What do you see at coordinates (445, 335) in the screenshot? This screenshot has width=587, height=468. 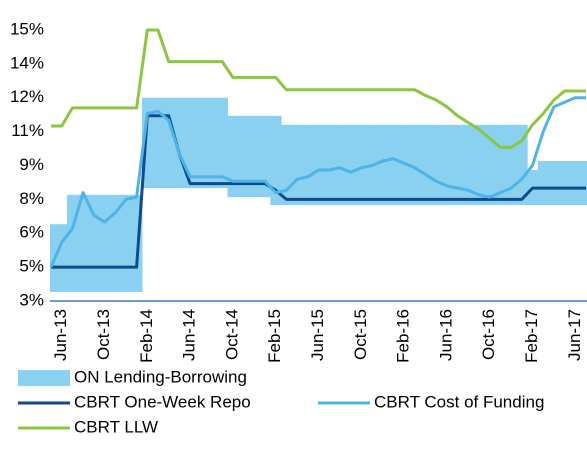 I see `x-tick-label: Jun-16` at bounding box center [445, 335].